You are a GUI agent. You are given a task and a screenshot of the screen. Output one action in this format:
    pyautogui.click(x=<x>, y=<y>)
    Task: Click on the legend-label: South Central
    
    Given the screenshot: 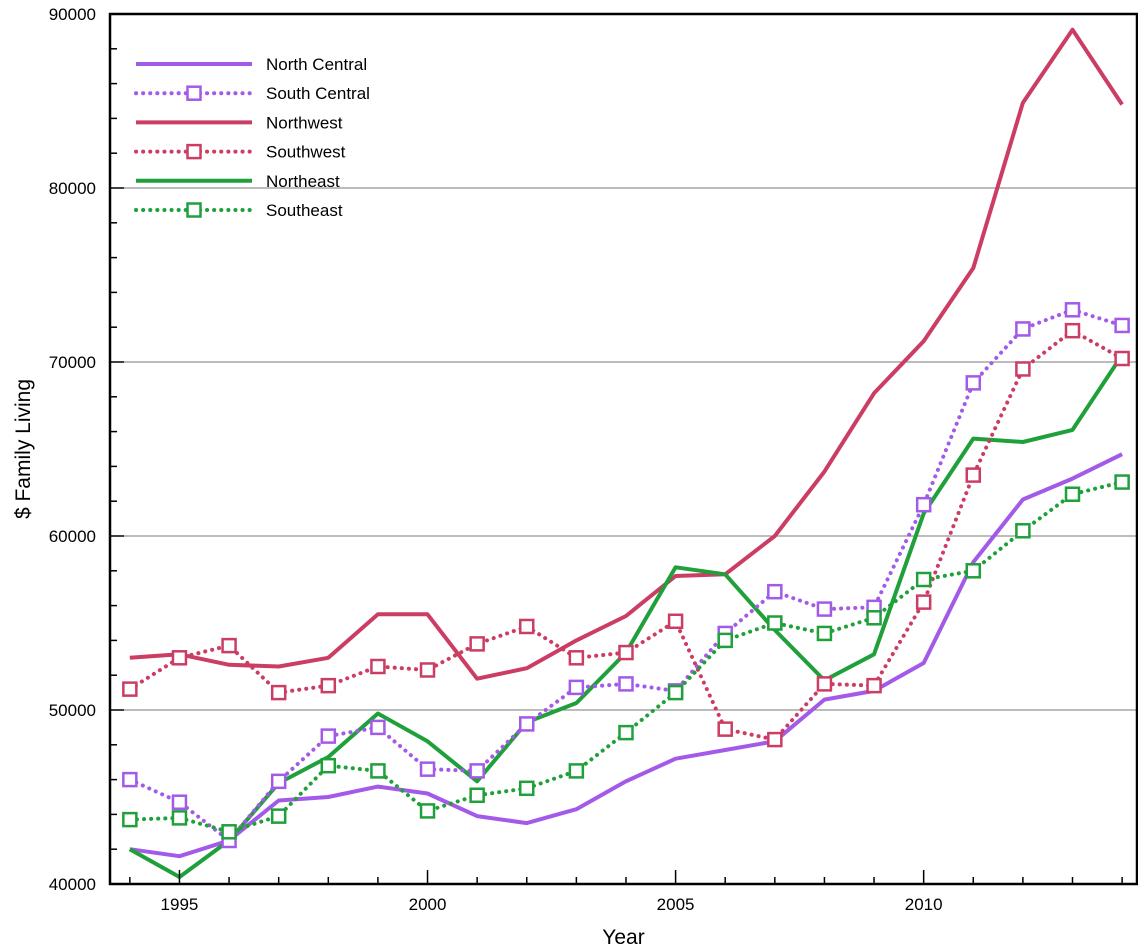 What is the action you would take?
    pyautogui.click(x=318, y=93)
    